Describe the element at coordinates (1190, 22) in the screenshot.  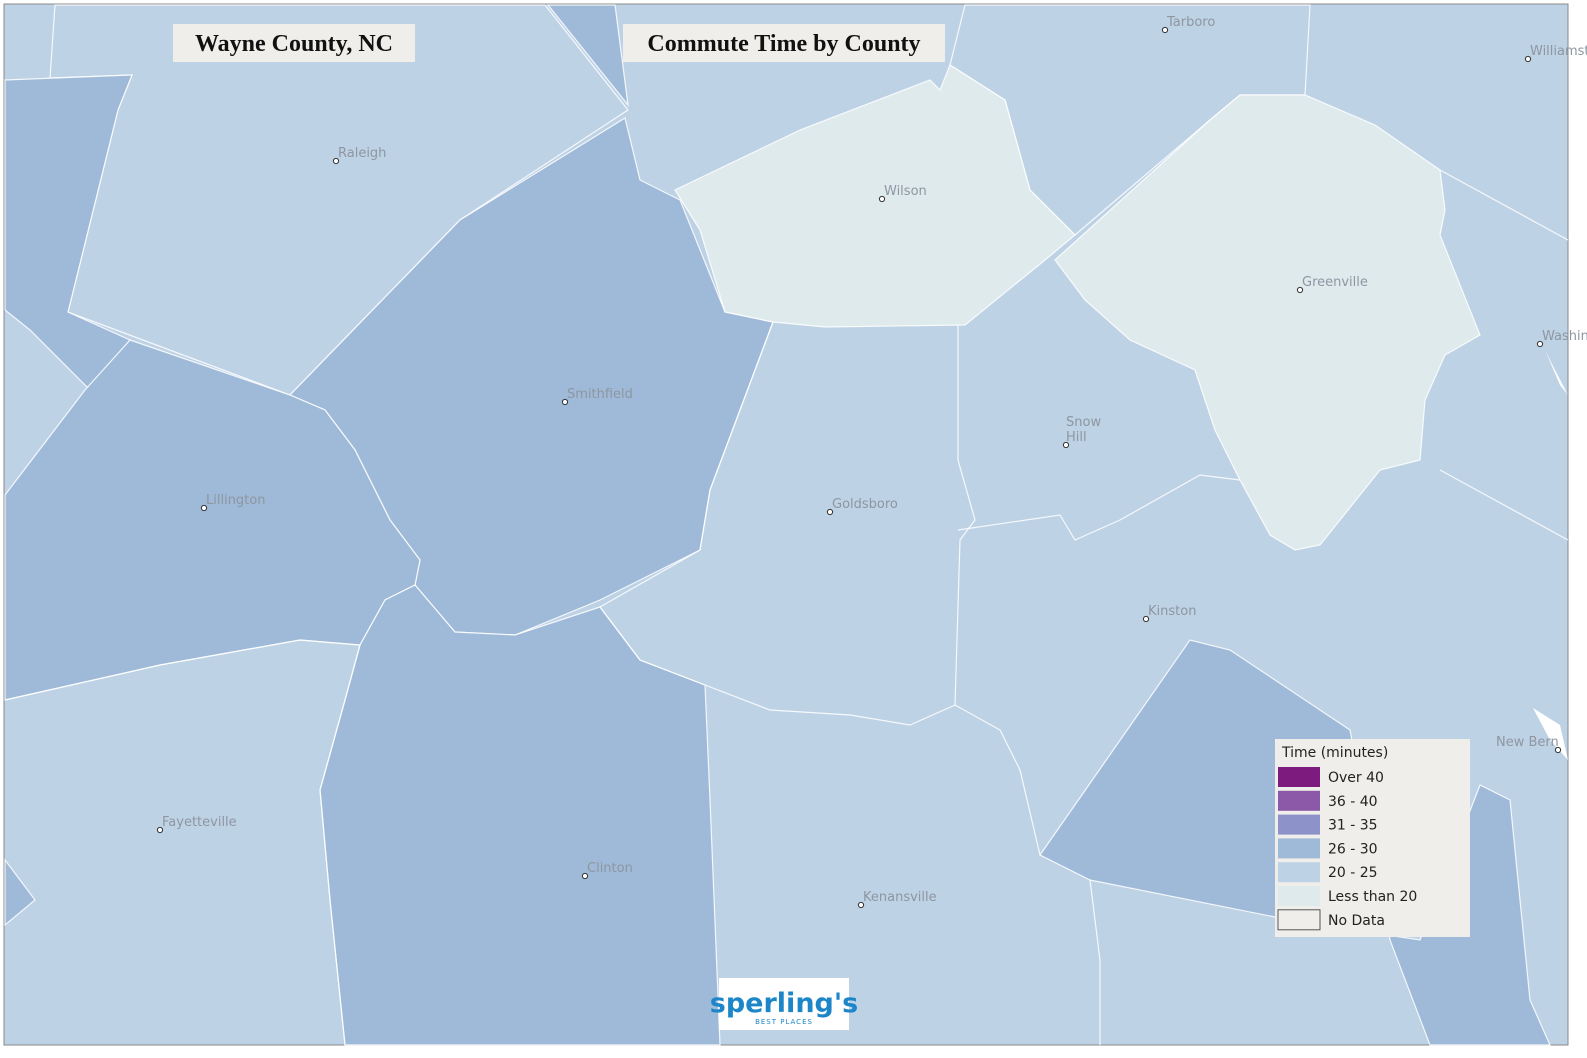
I see `city-label: Tarboro` at that location.